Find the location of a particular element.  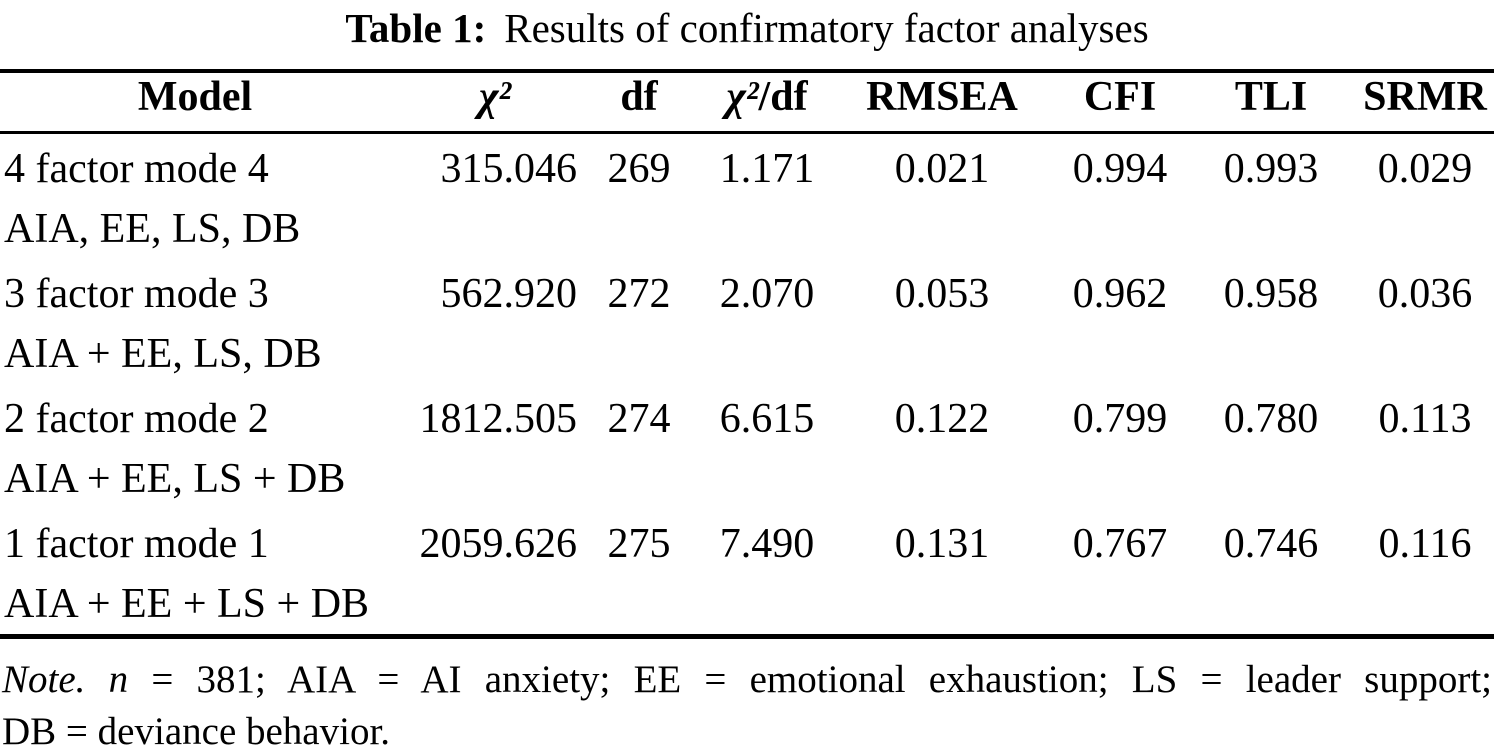

cell-rmsea: 0.131 is located at coordinates (942, 544).